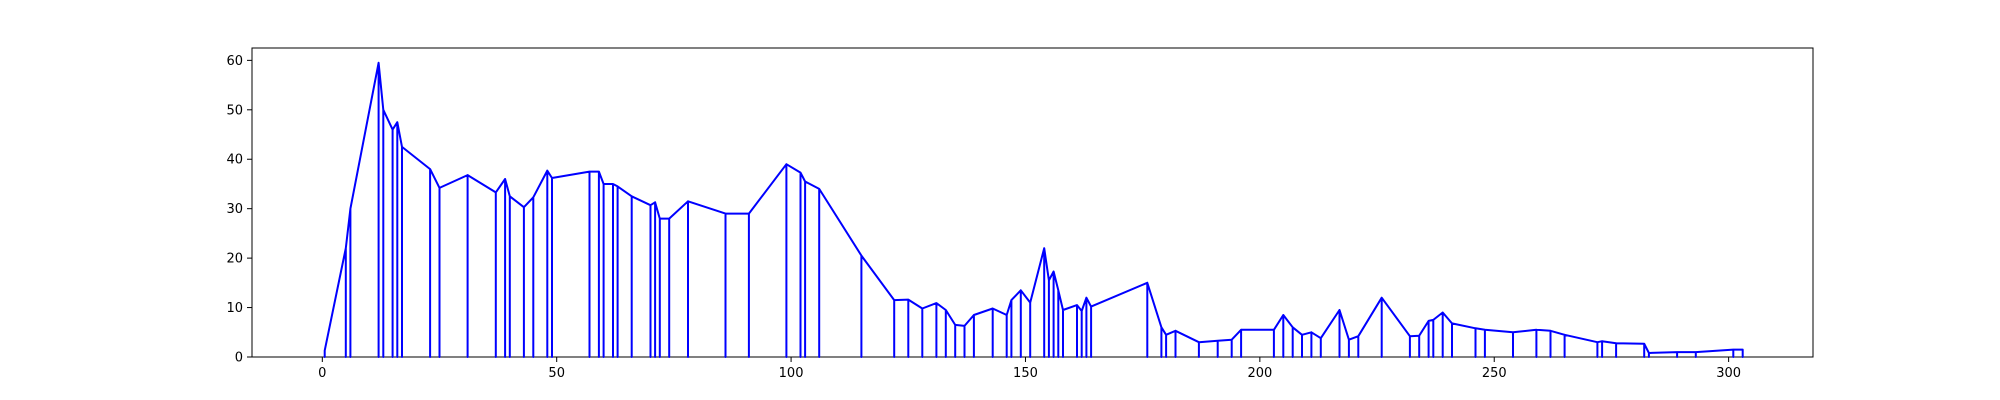  I want to click on x-tick-label: 200, so click(1259, 373).